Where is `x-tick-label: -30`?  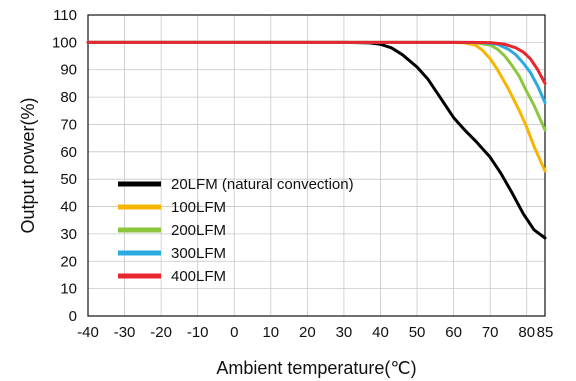
x-tick-label: -30 is located at coordinates (125, 332).